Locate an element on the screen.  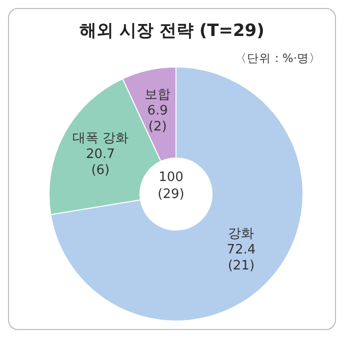
slice-label: 대폭 강화 is located at coordinates (100, 138).